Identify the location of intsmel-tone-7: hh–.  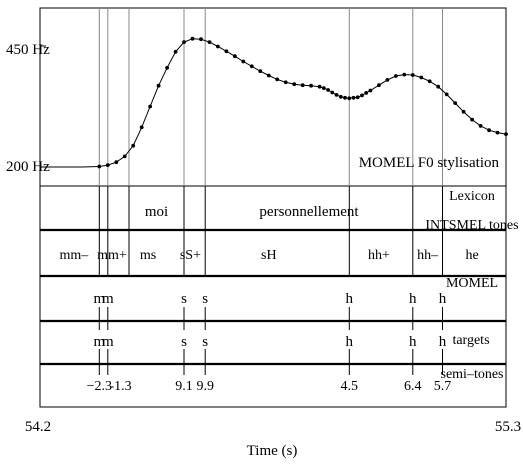
(428, 255).